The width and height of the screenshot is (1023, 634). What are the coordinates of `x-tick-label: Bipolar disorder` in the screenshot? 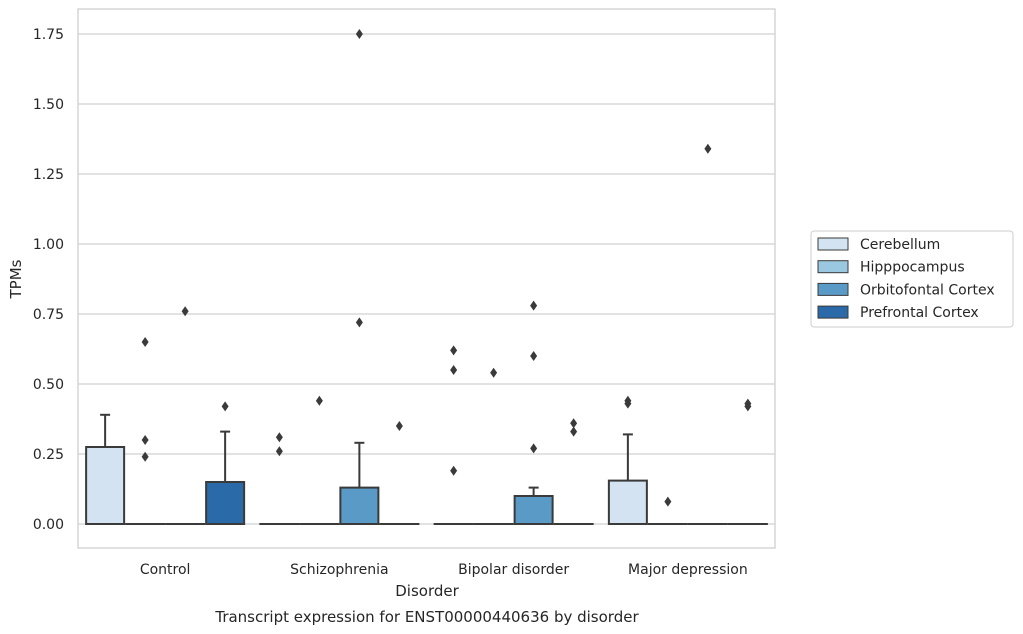 It's located at (513, 570).